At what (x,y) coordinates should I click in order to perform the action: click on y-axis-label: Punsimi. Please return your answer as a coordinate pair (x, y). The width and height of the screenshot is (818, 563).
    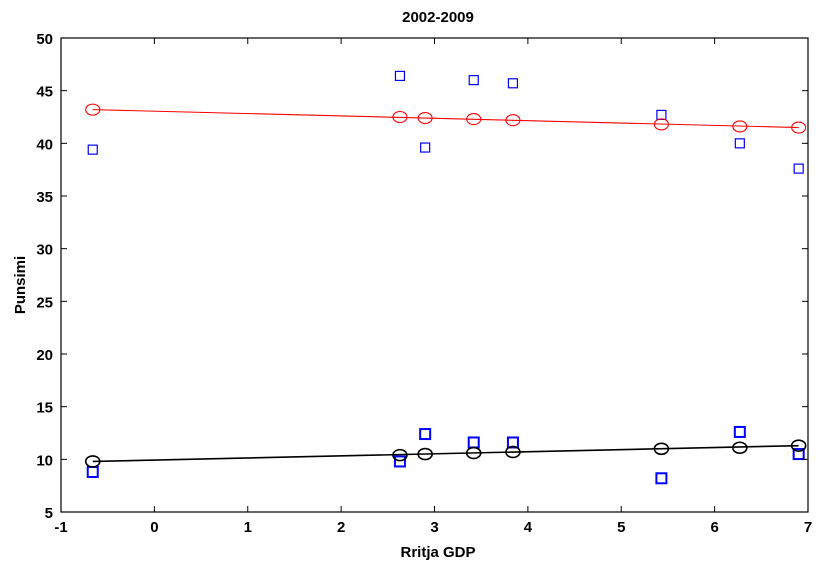
    Looking at the image, I should click on (20, 285).